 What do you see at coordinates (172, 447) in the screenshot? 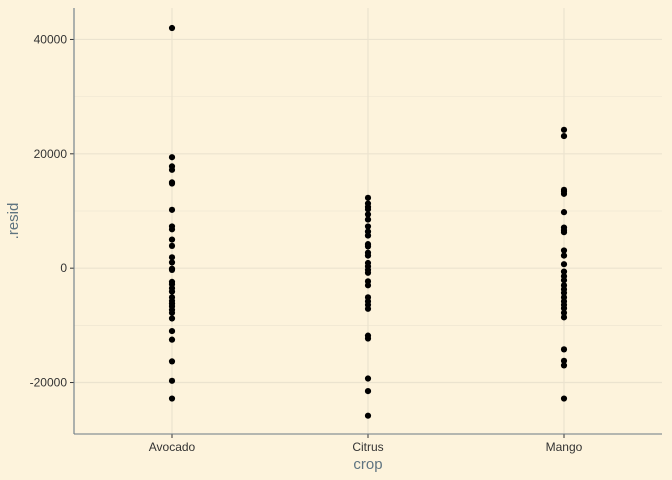
I see `x-tick-label: Avocado` at bounding box center [172, 447].